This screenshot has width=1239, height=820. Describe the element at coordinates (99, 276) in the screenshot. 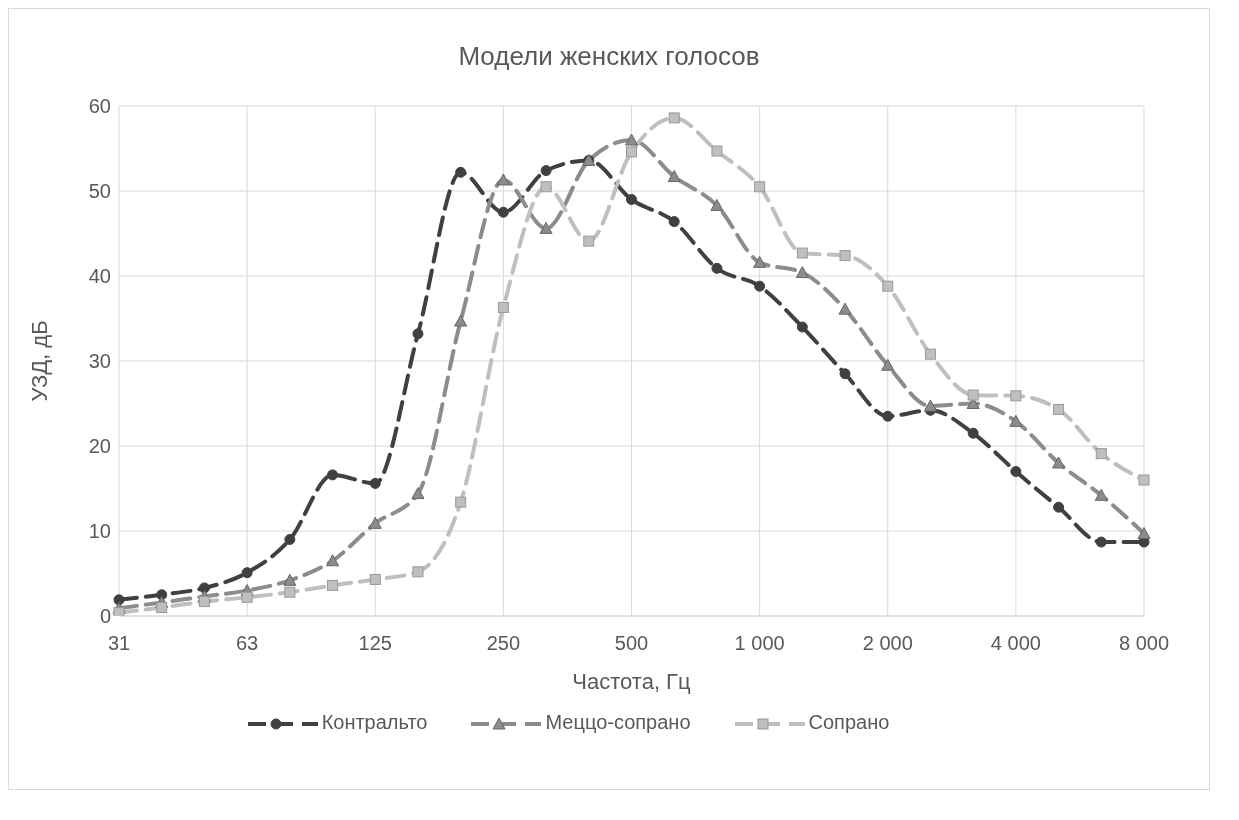

I see `y-tick-label: 40` at that location.